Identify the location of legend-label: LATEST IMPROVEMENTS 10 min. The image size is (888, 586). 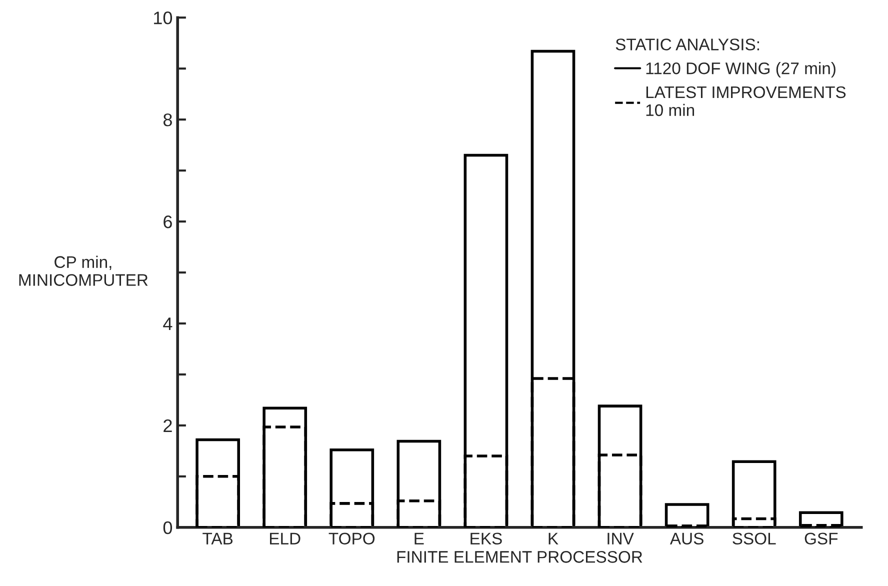
(746, 101).